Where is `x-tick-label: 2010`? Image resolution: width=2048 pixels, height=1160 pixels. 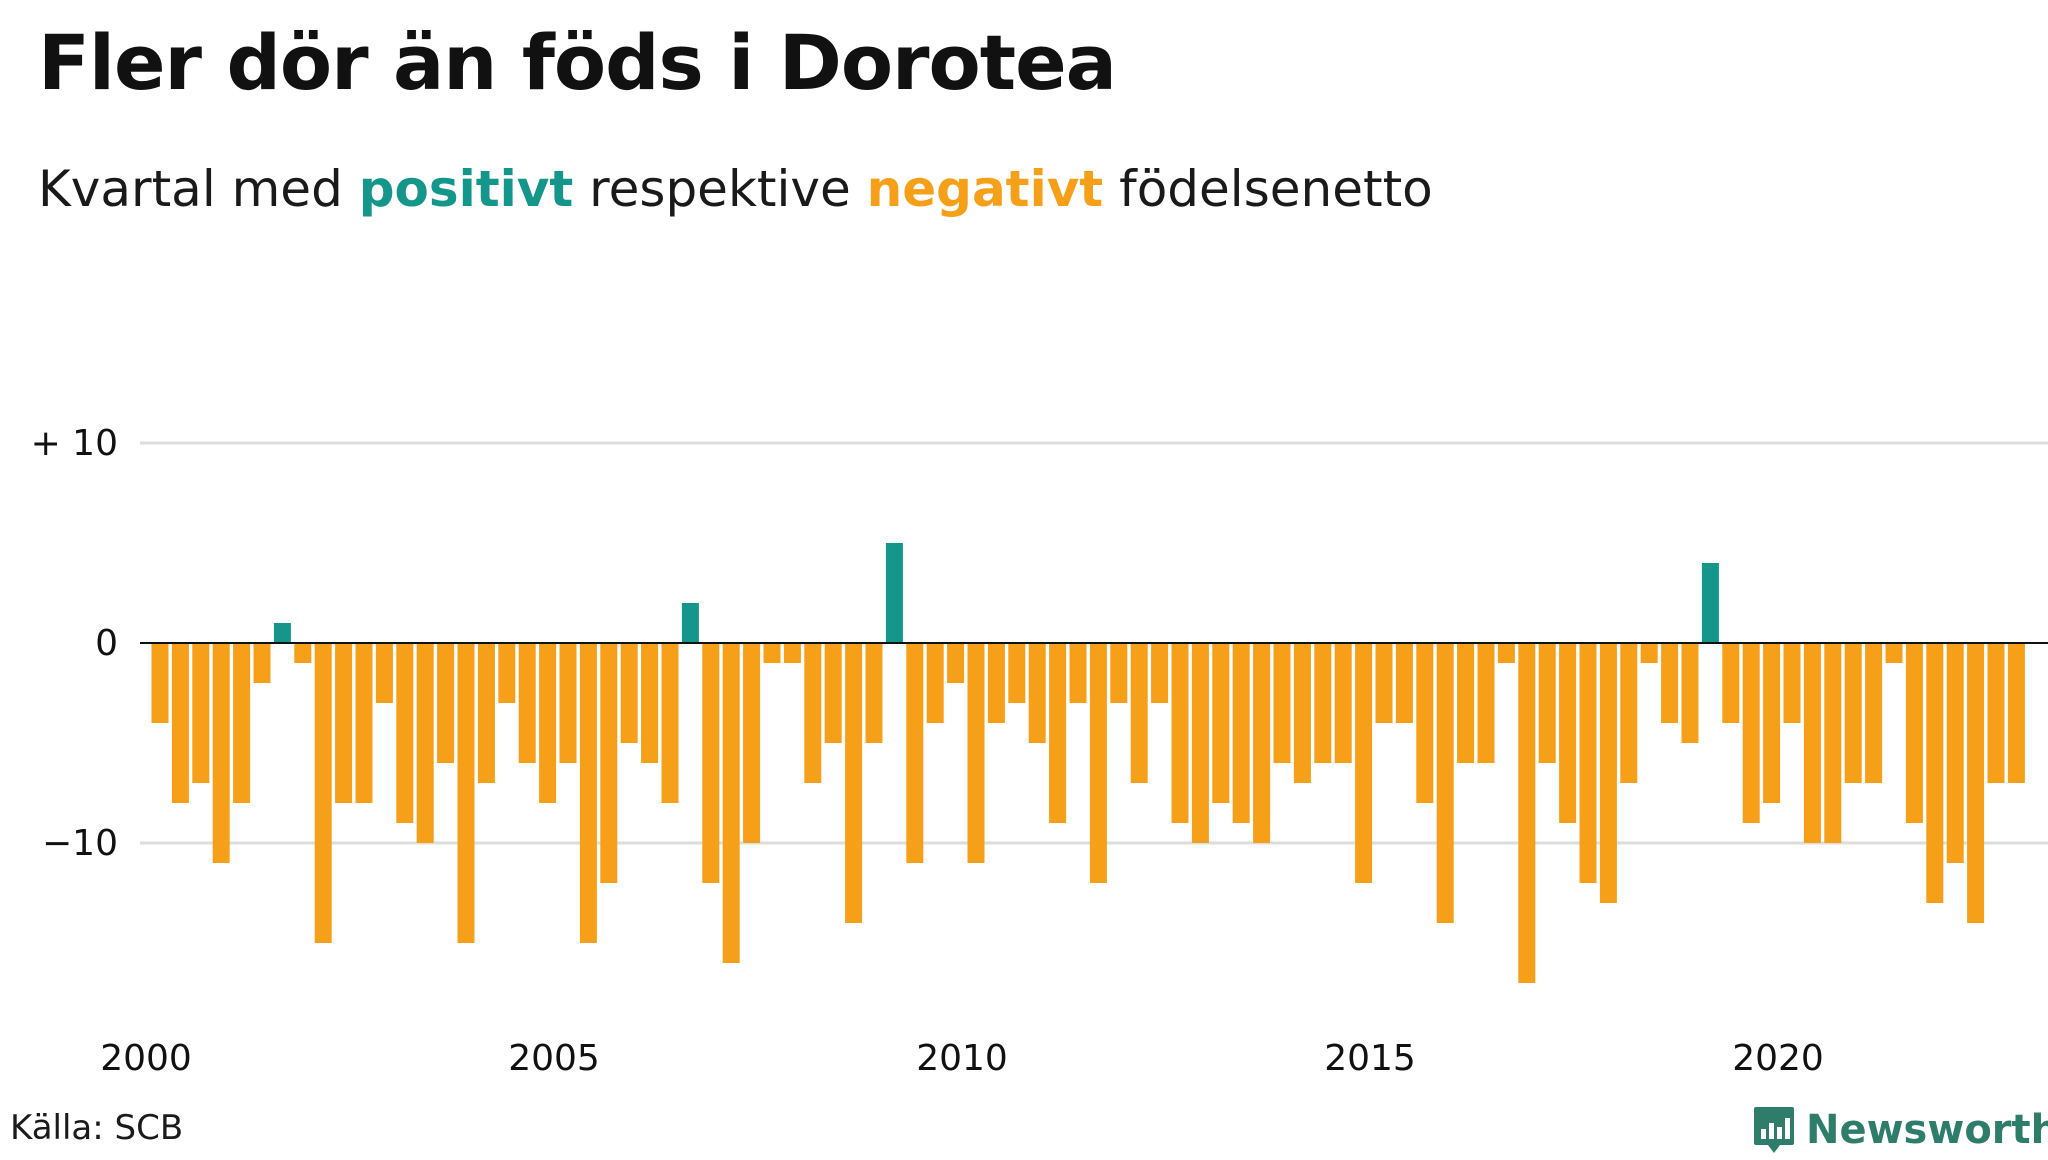 x-tick-label: 2010 is located at coordinates (962, 1058).